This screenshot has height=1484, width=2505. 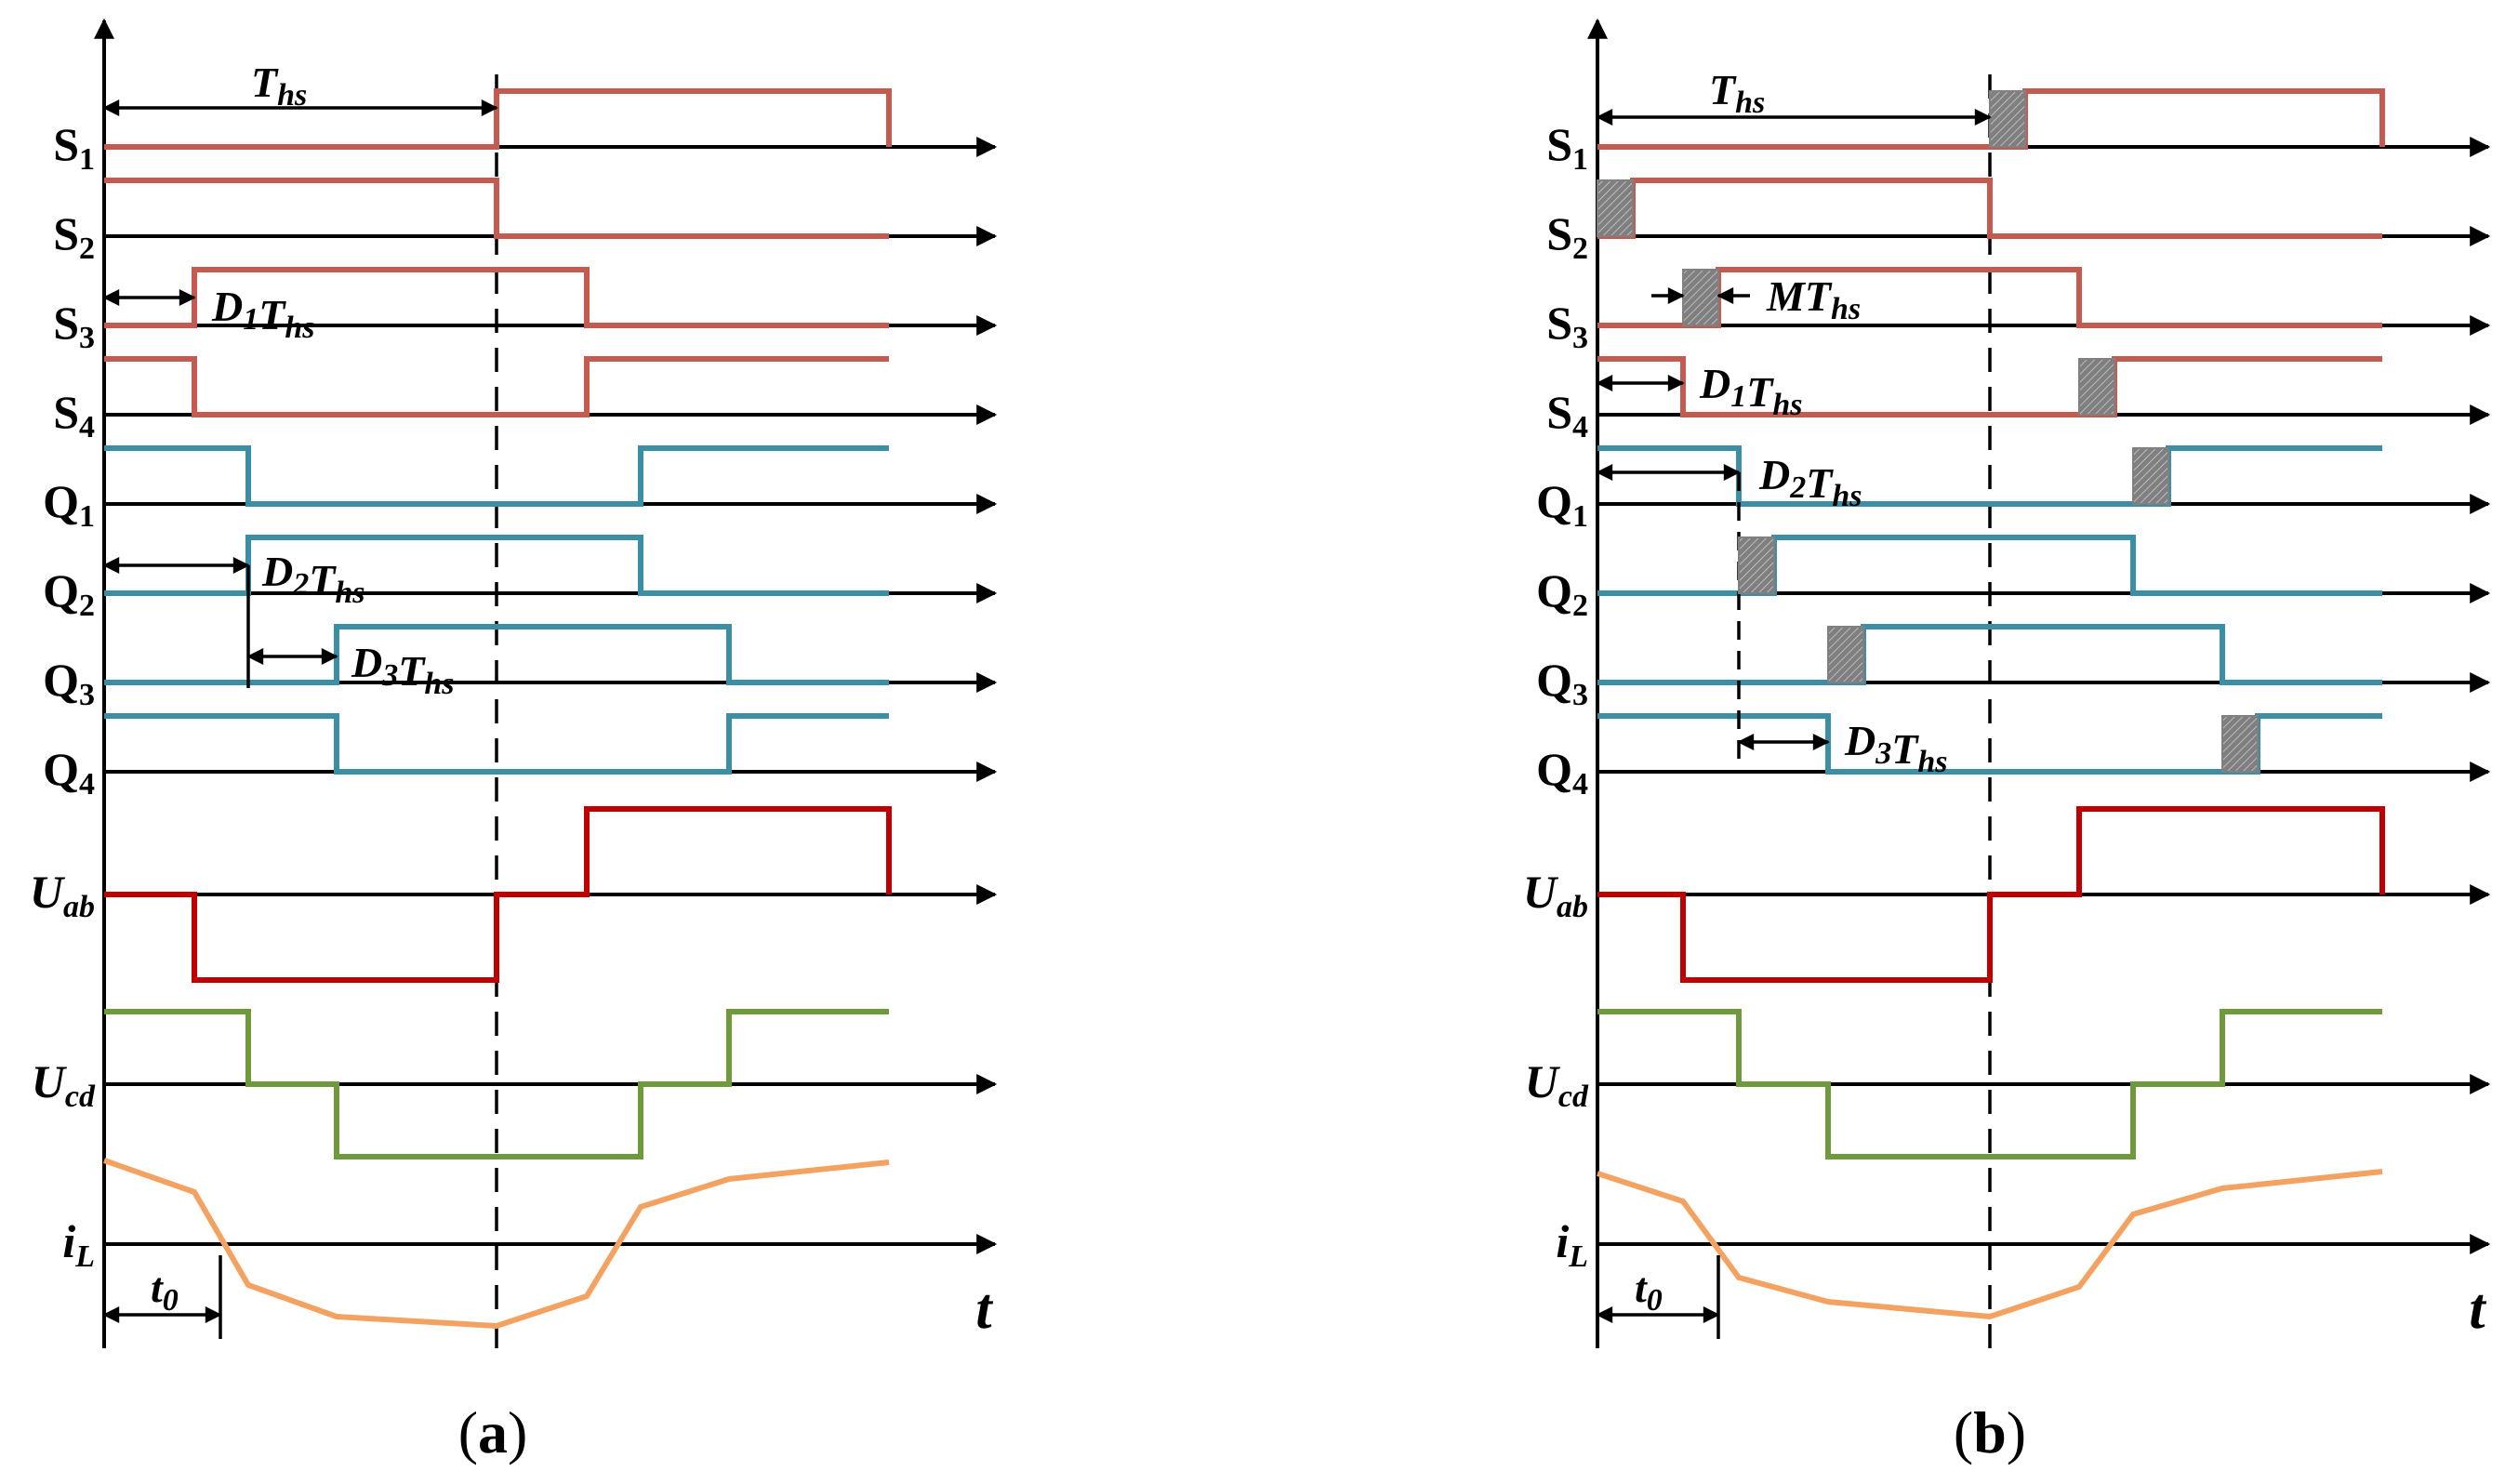 What do you see at coordinates (497, 654) in the screenshot?
I see `waveform-Q3` at bounding box center [497, 654].